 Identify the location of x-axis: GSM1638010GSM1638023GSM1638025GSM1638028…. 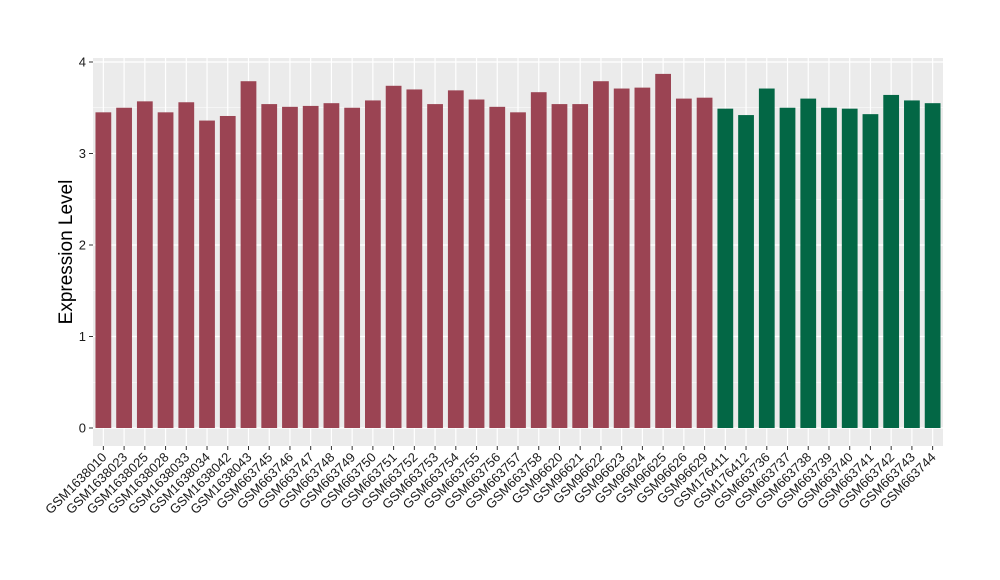
(490, 481).